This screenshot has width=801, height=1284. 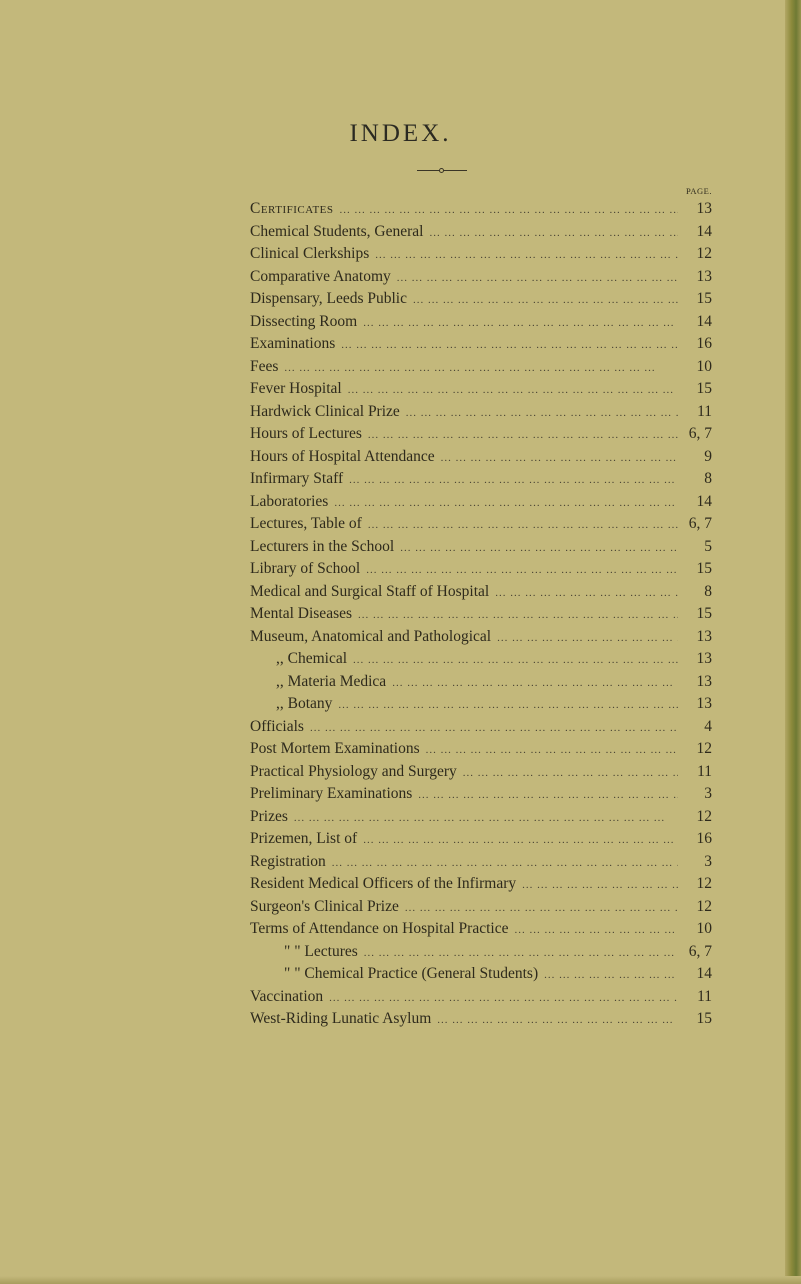 I want to click on index-entry: Hardwick Clinical Prize 11, so click(x=481, y=412).